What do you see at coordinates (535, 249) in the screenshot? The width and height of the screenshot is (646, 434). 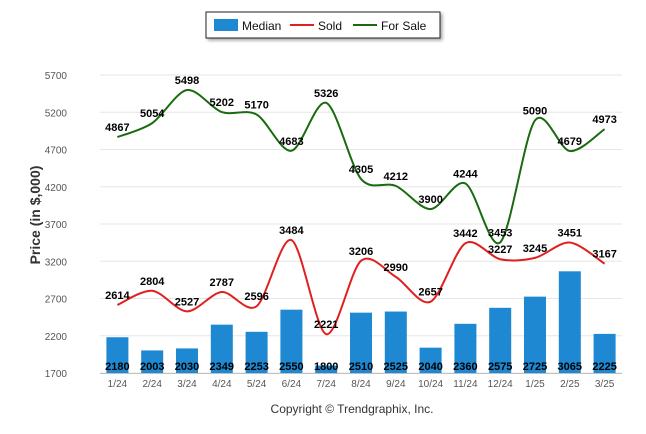 I see `sold-point-label: 3245` at bounding box center [535, 249].